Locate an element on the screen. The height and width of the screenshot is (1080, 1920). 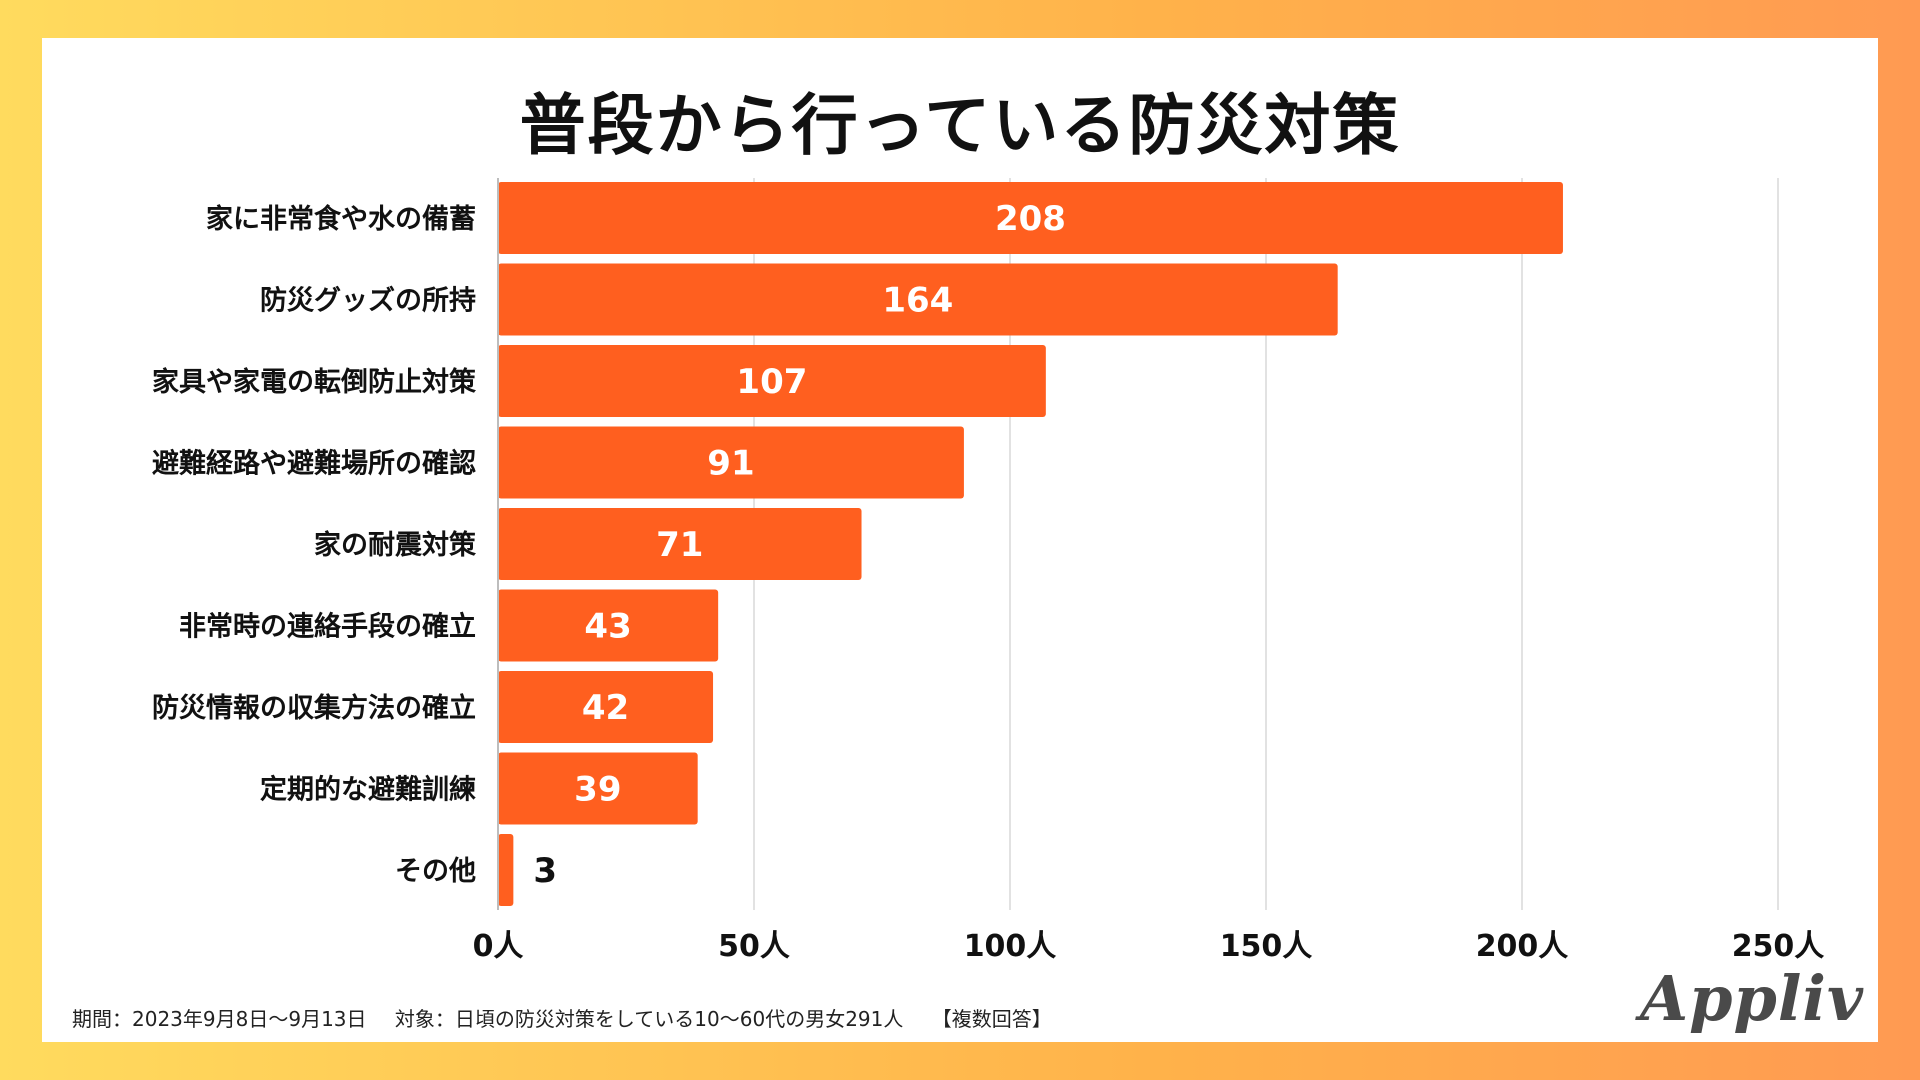
survey-target: 対象：日頃の防災対策をしている10〜60代の男女291人 is located at coordinates (649, 1019).